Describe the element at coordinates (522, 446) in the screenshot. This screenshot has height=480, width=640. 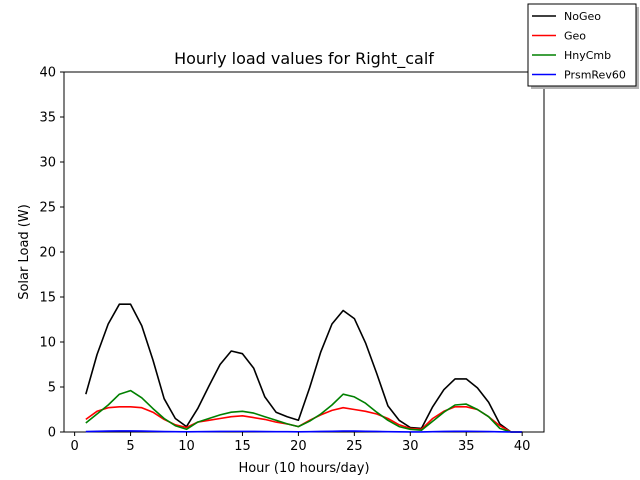
I see `x-tick-label: 40` at that location.